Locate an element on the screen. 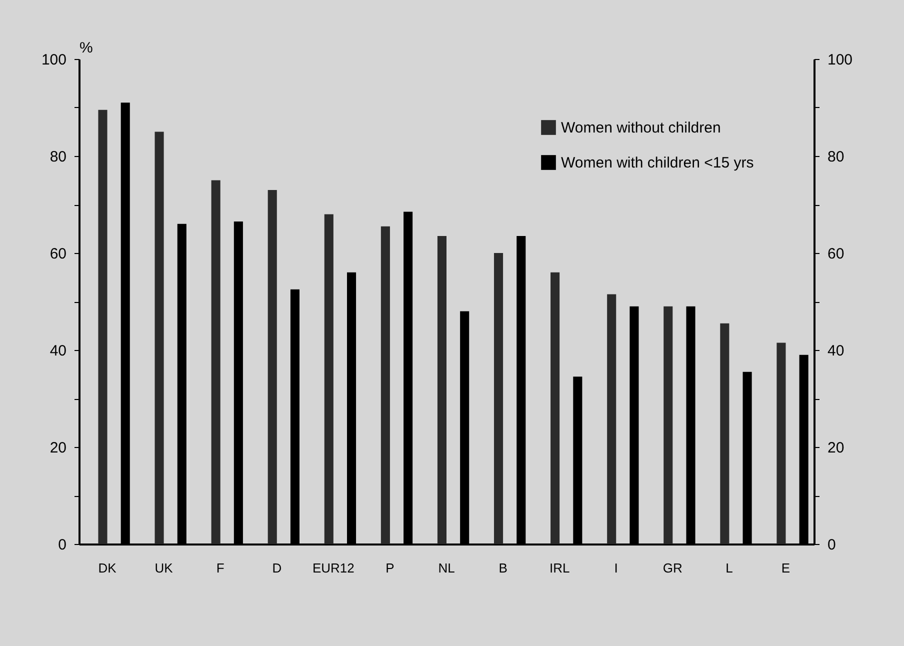 This screenshot has height=646, width=904. x-tick-label: F is located at coordinates (220, 568).